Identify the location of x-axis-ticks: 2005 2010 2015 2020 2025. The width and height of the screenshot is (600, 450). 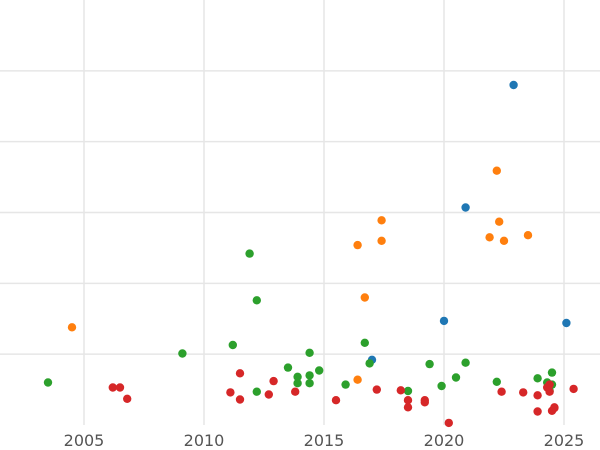
(324, 440).